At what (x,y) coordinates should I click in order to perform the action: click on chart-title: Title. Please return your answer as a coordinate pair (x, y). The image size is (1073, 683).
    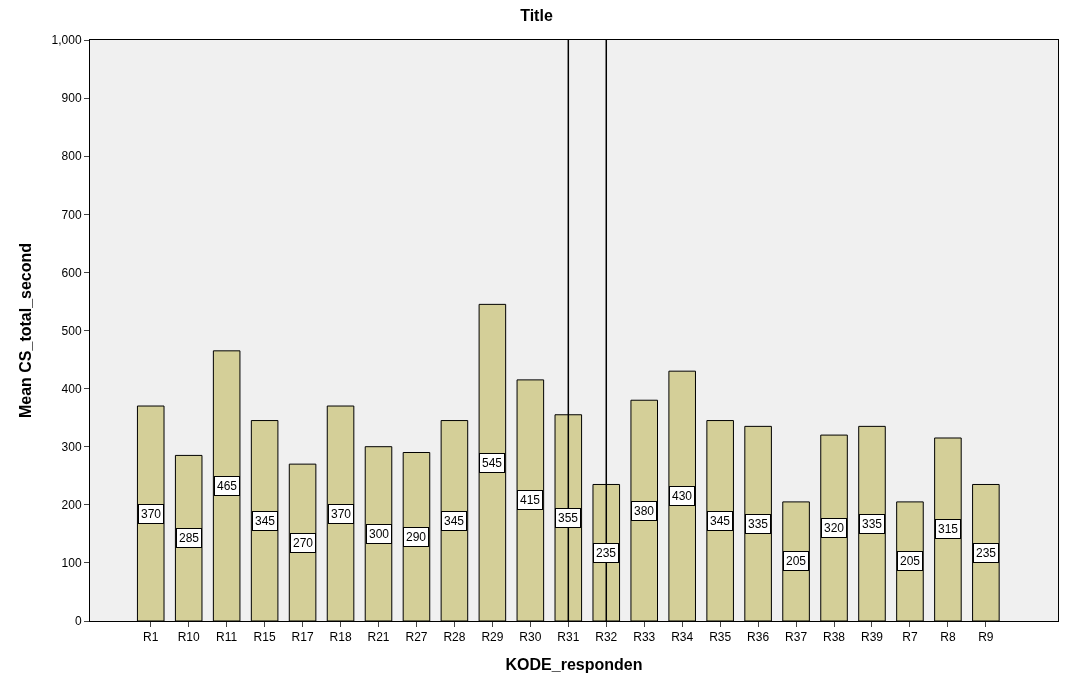
    Looking at the image, I should click on (536, 16).